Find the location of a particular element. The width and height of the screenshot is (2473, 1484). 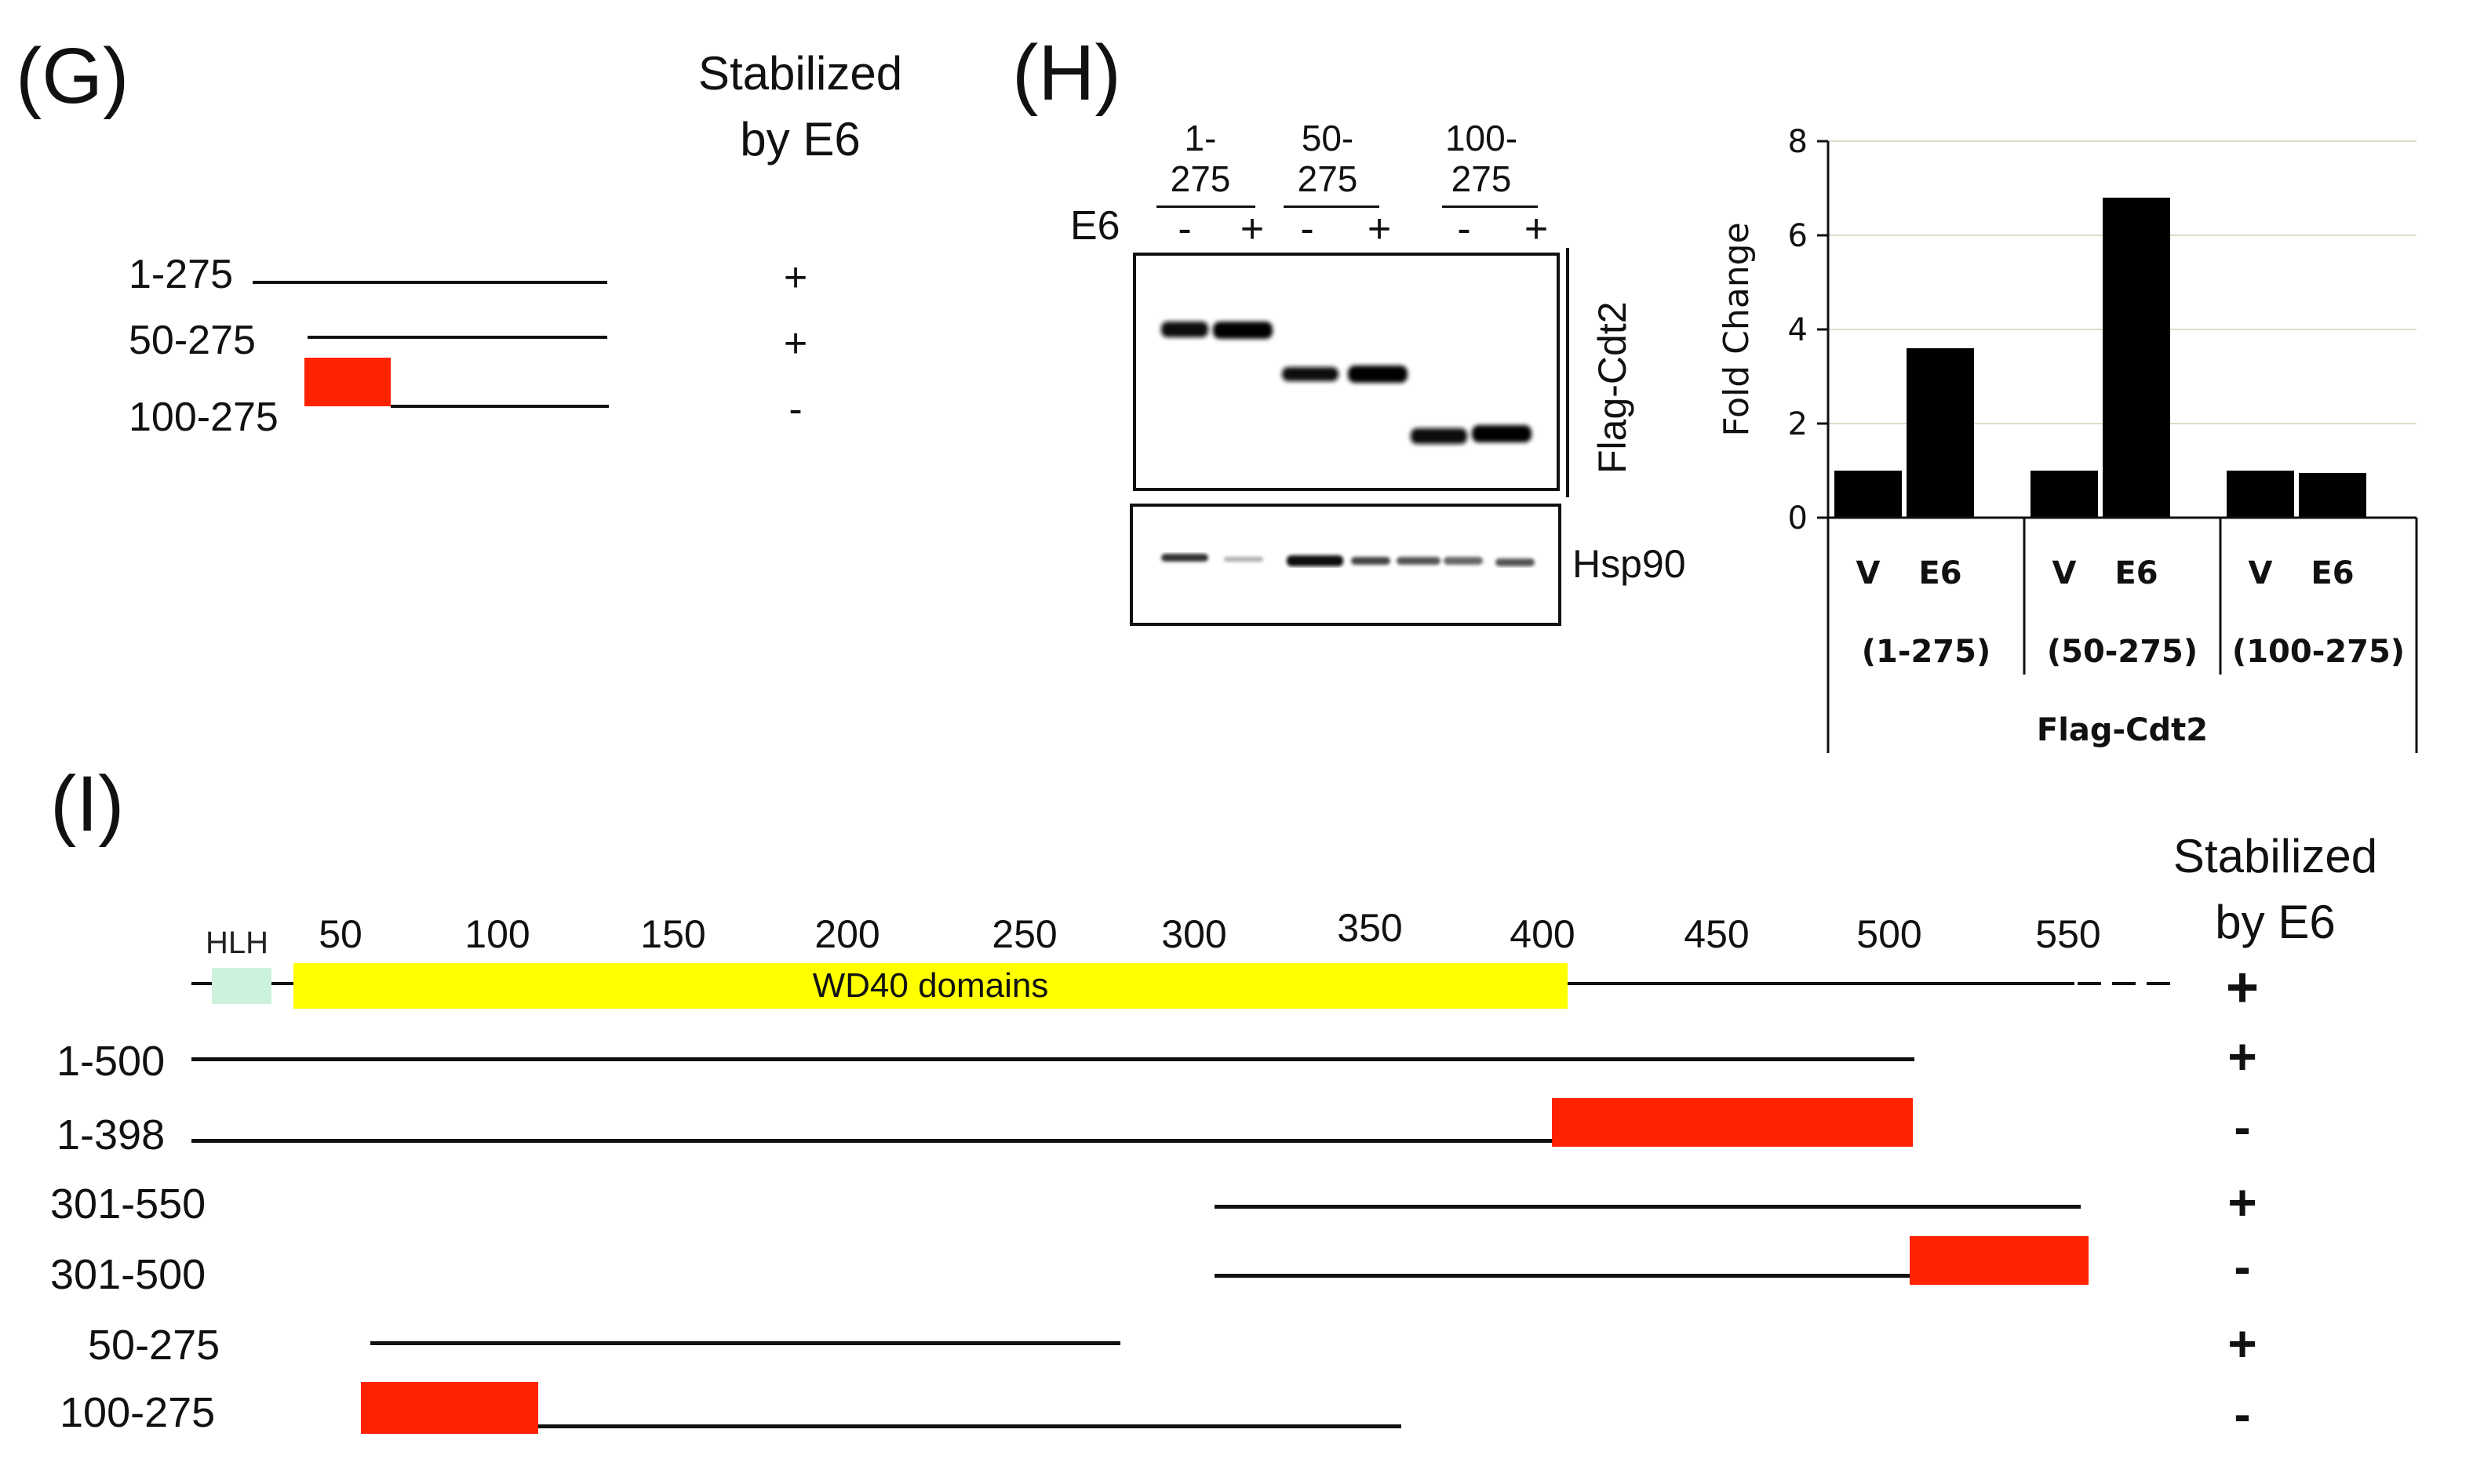

y-tick-label: 2 is located at coordinates (1798, 424).